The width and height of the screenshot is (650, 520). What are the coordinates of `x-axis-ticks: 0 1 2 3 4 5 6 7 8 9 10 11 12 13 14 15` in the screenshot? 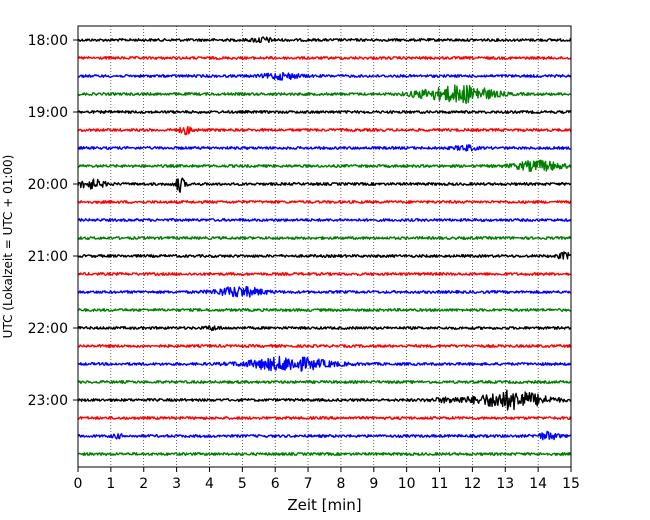 It's located at (327, 479).